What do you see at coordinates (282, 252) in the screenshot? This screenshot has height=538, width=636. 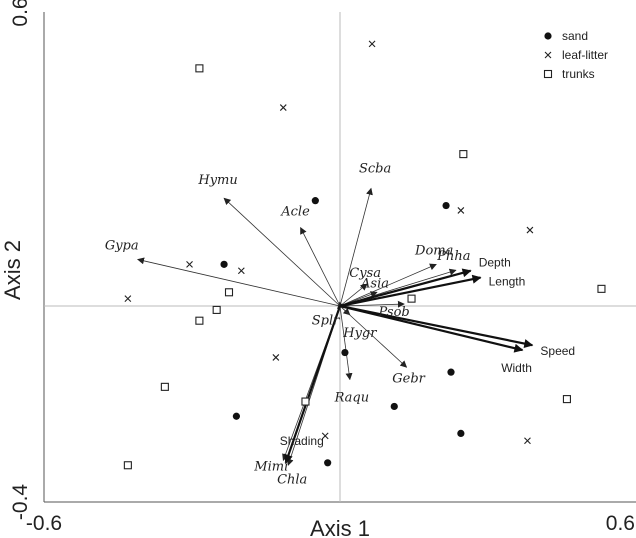 I see `vector-hymu` at bounding box center [282, 252].